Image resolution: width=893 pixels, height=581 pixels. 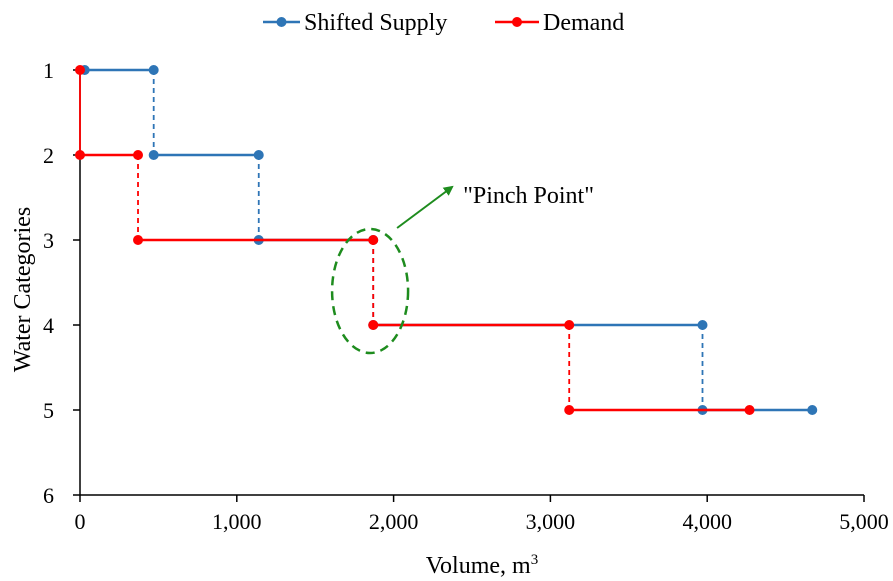 What do you see at coordinates (48, 240) in the screenshot?
I see `y-tick-label: 3` at bounding box center [48, 240].